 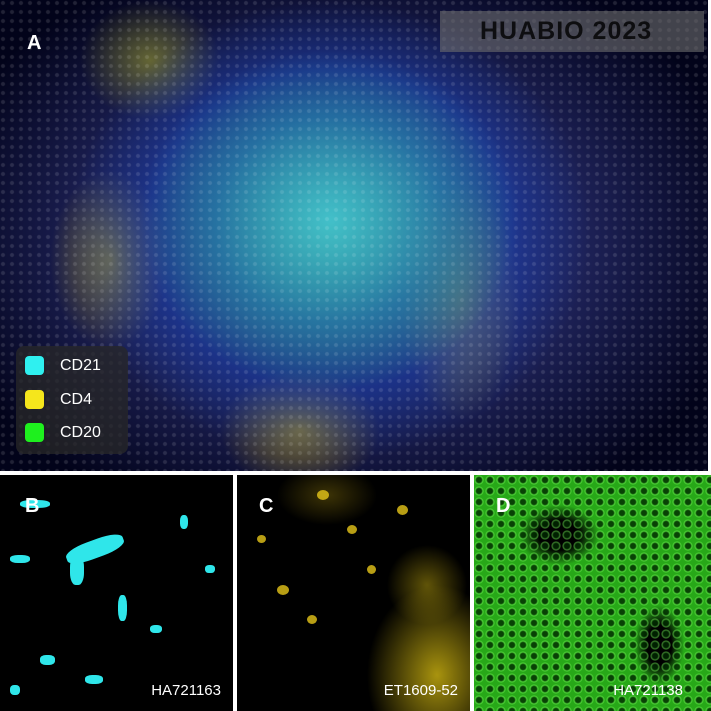 I want to click on panel-label-c: C, so click(x=266, y=506).